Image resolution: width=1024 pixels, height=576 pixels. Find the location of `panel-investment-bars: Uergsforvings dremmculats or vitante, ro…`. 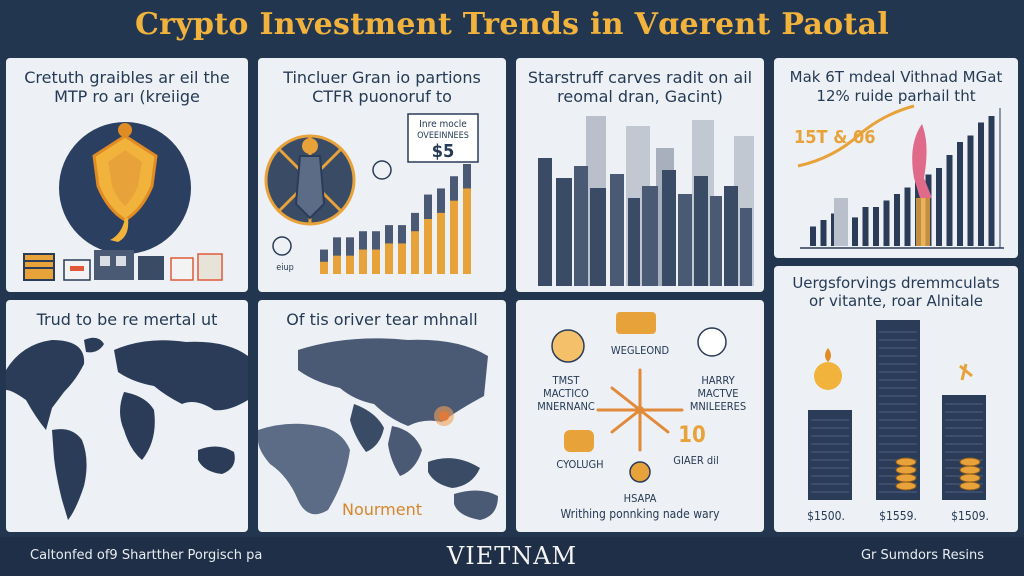

panel-investment-bars: Uergsforvings dremmculats or vitante, ro… is located at coordinates (896, 399).